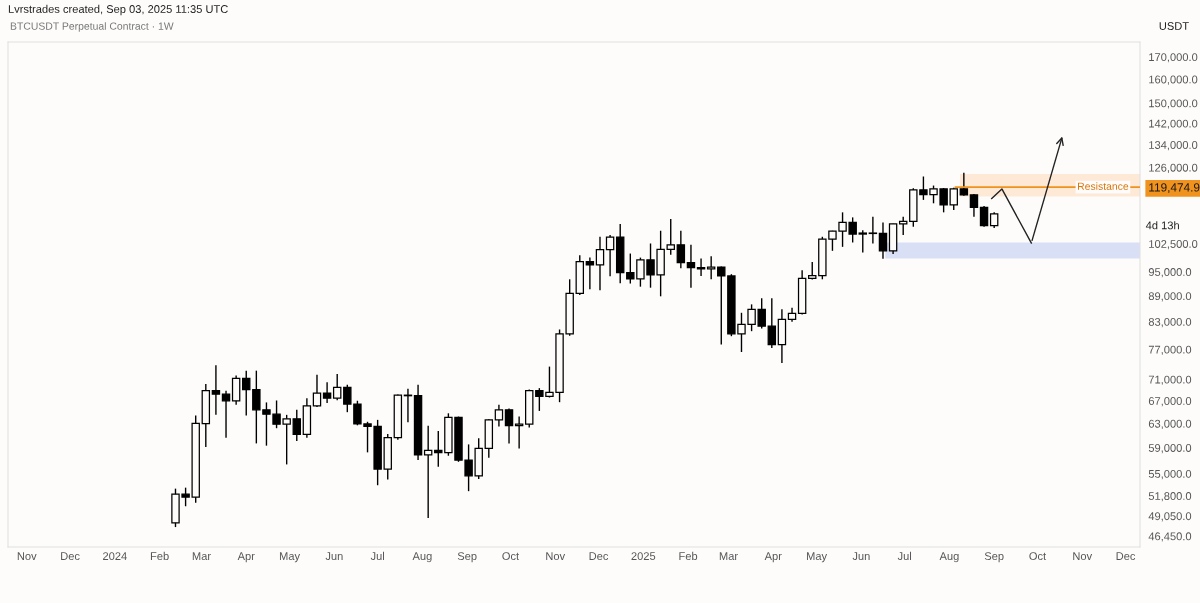 Image resolution: width=1200 pixels, height=603 pixels. What do you see at coordinates (1174, 26) in the screenshot?
I see `y-axis-title: USDT` at bounding box center [1174, 26].